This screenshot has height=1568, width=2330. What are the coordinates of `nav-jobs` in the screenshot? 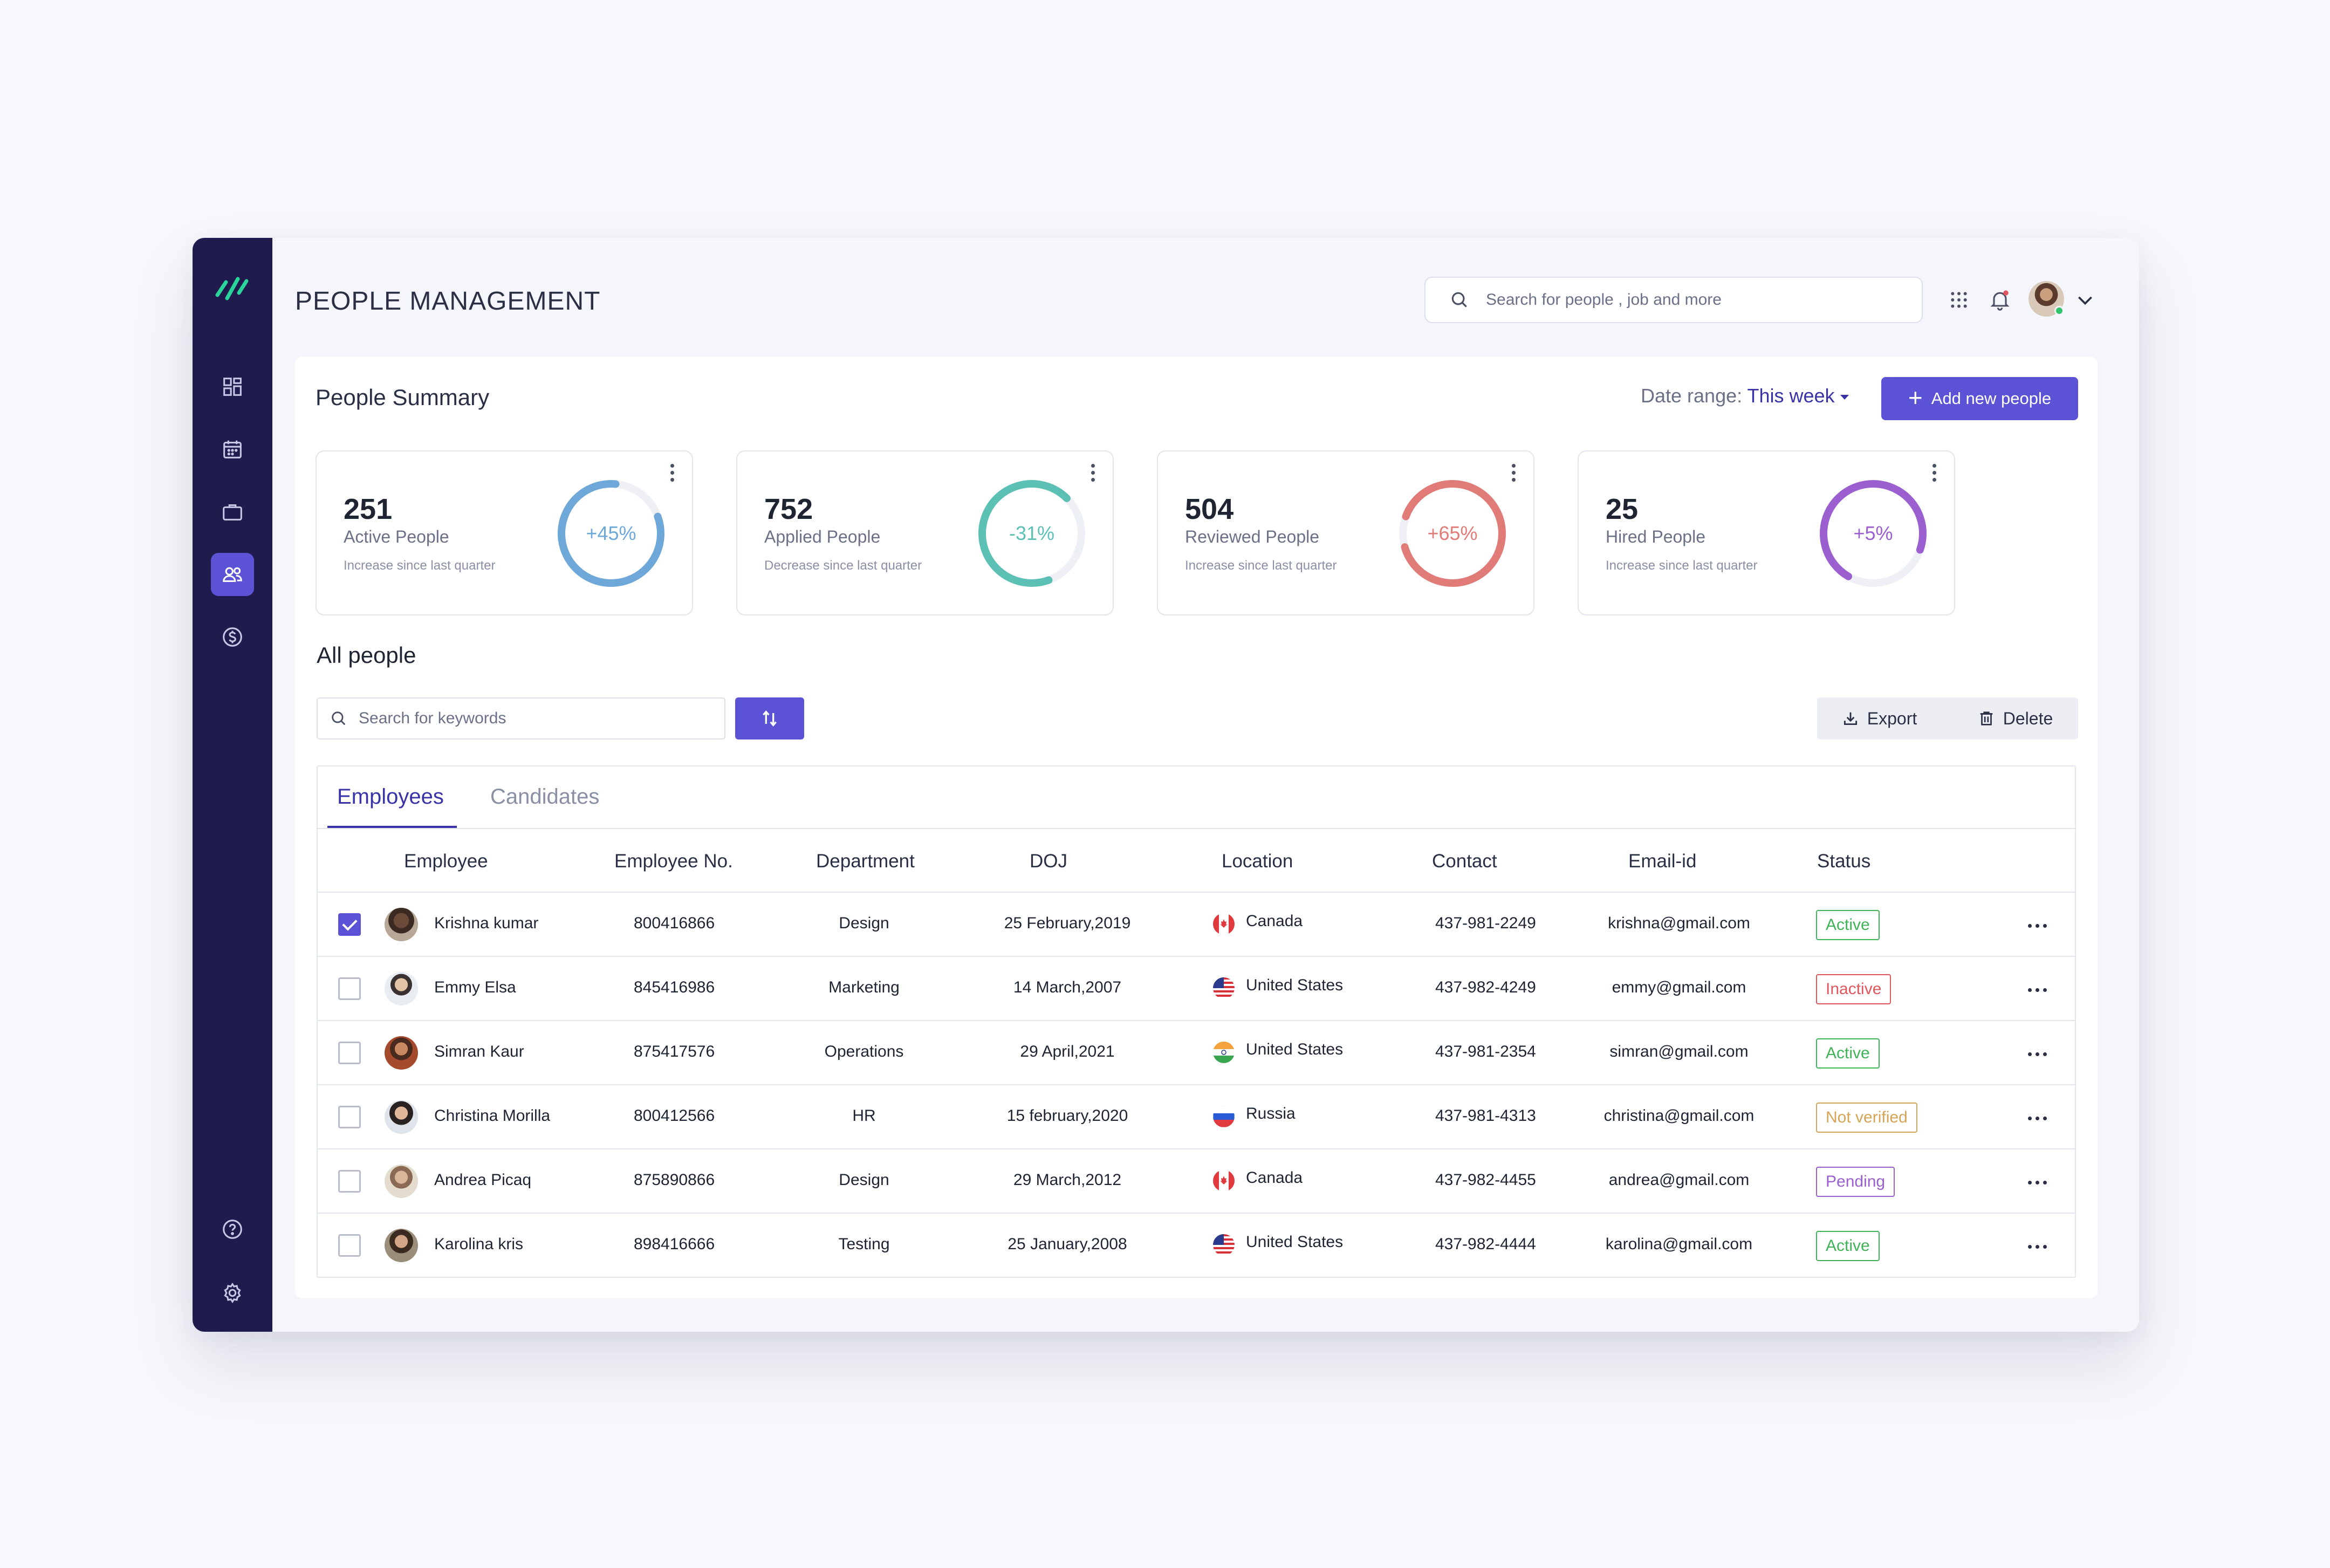 It's located at (232, 511).